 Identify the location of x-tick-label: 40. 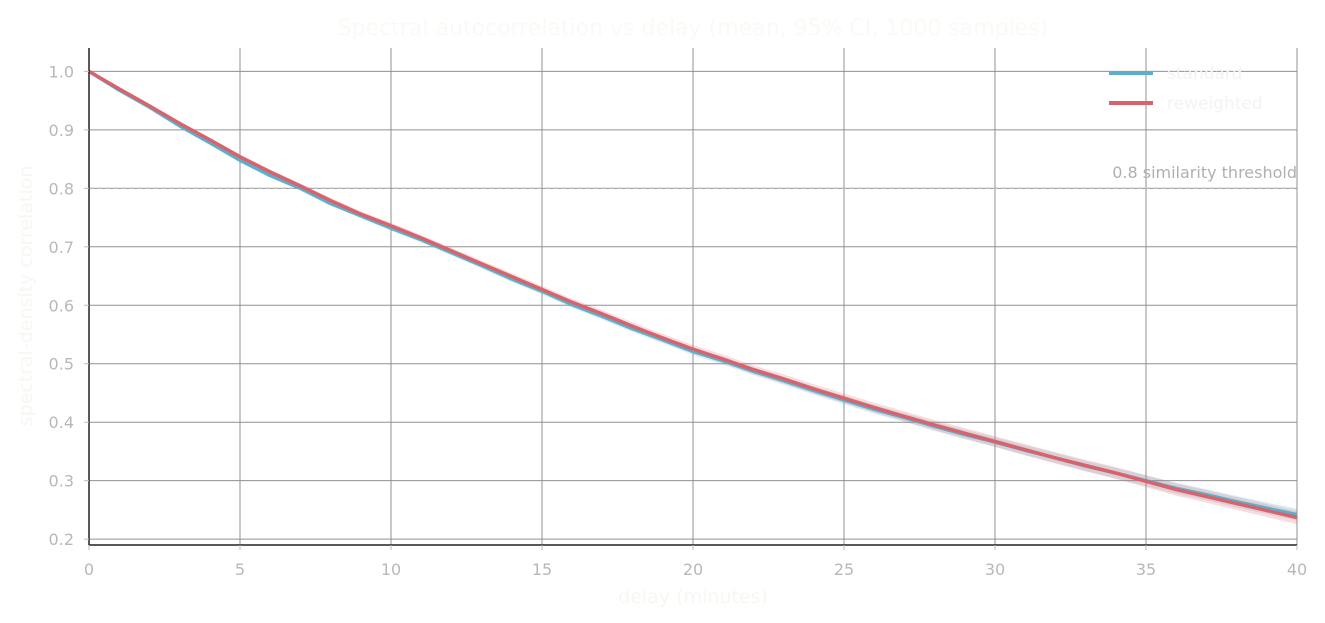
(1297, 569).